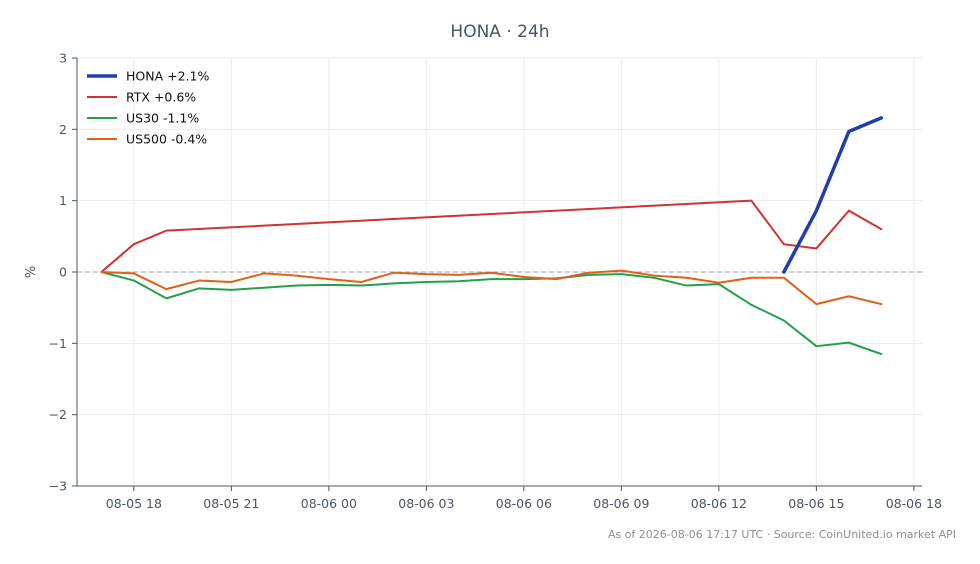 The height and width of the screenshot is (564, 980). What do you see at coordinates (167, 76) in the screenshot?
I see `legend-label-hona: HONA +2.1%` at bounding box center [167, 76].